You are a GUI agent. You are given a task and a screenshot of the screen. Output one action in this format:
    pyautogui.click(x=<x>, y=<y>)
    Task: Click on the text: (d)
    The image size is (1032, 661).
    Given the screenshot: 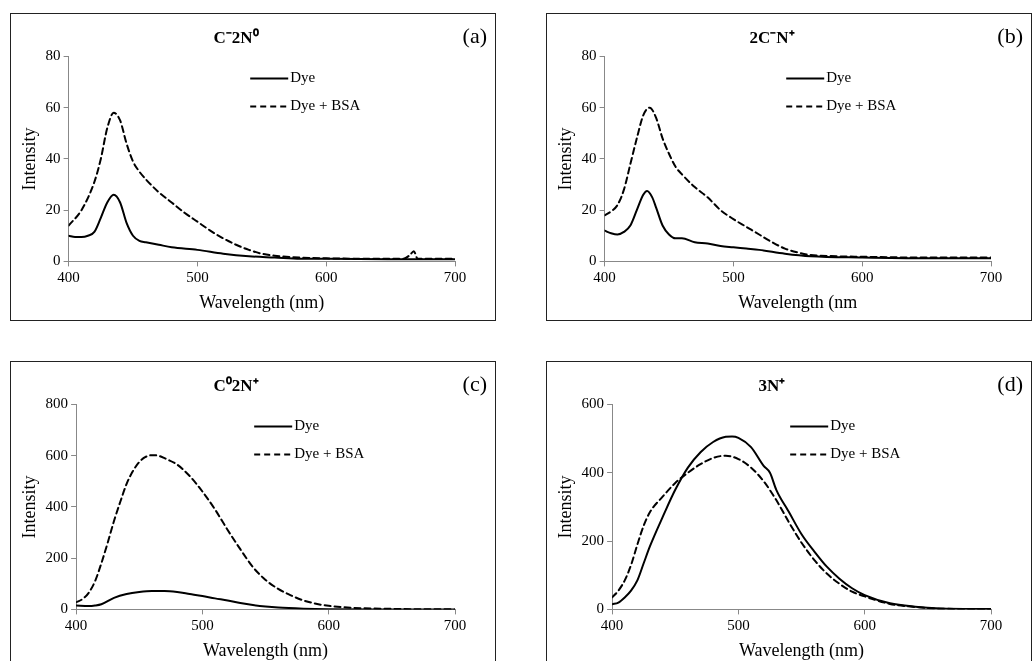 What is the action you would take?
    pyautogui.click(x=1010, y=383)
    